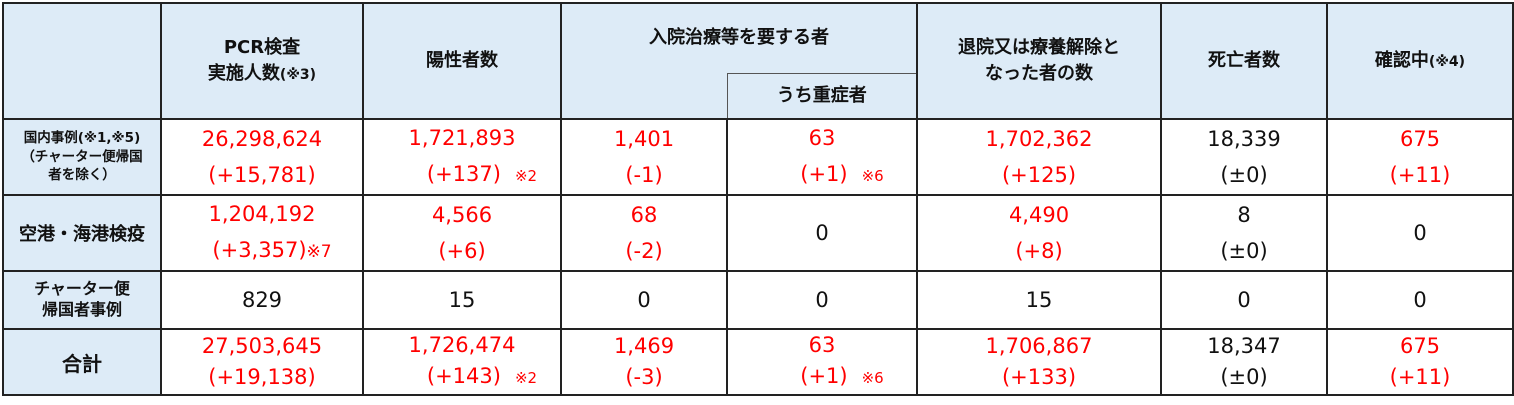  What do you see at coordinates (262, 157) in the screenshot?
I see `pcr-cell: 26,298,624 (+15,781)` at bounding box center [262, 157].